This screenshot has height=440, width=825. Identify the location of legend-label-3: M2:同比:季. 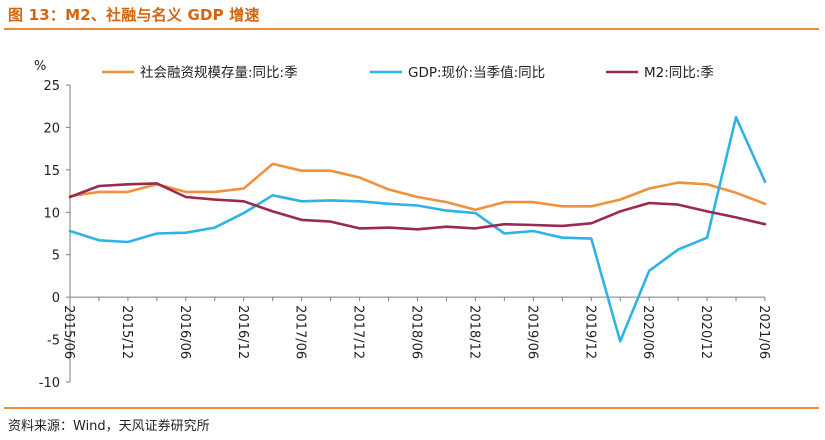
(679, 73).